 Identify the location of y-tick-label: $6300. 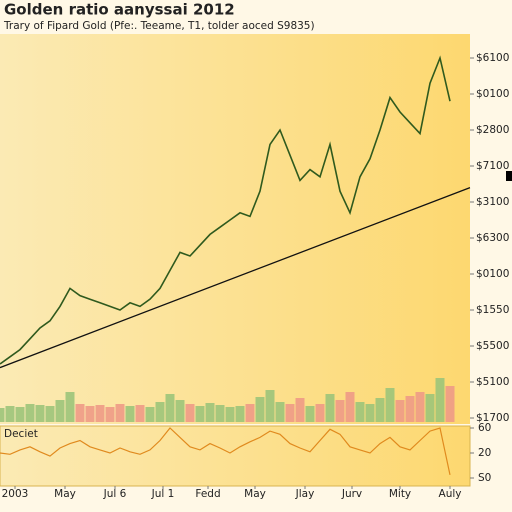
(492, 238).